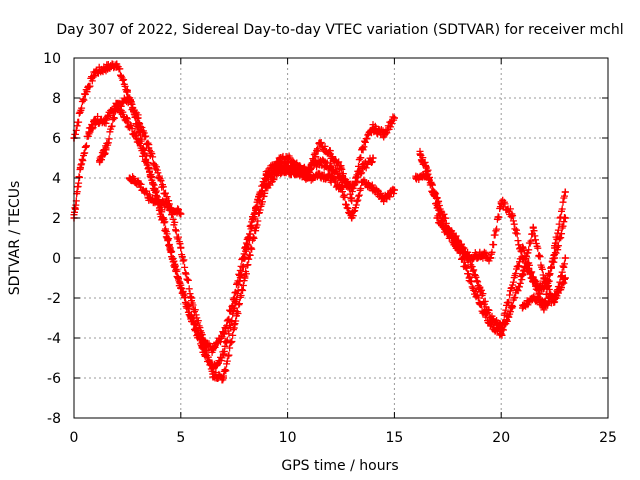 This screenshot has width=640, height=480. I want to click on x-tick-label: 20, so click(501, 438).